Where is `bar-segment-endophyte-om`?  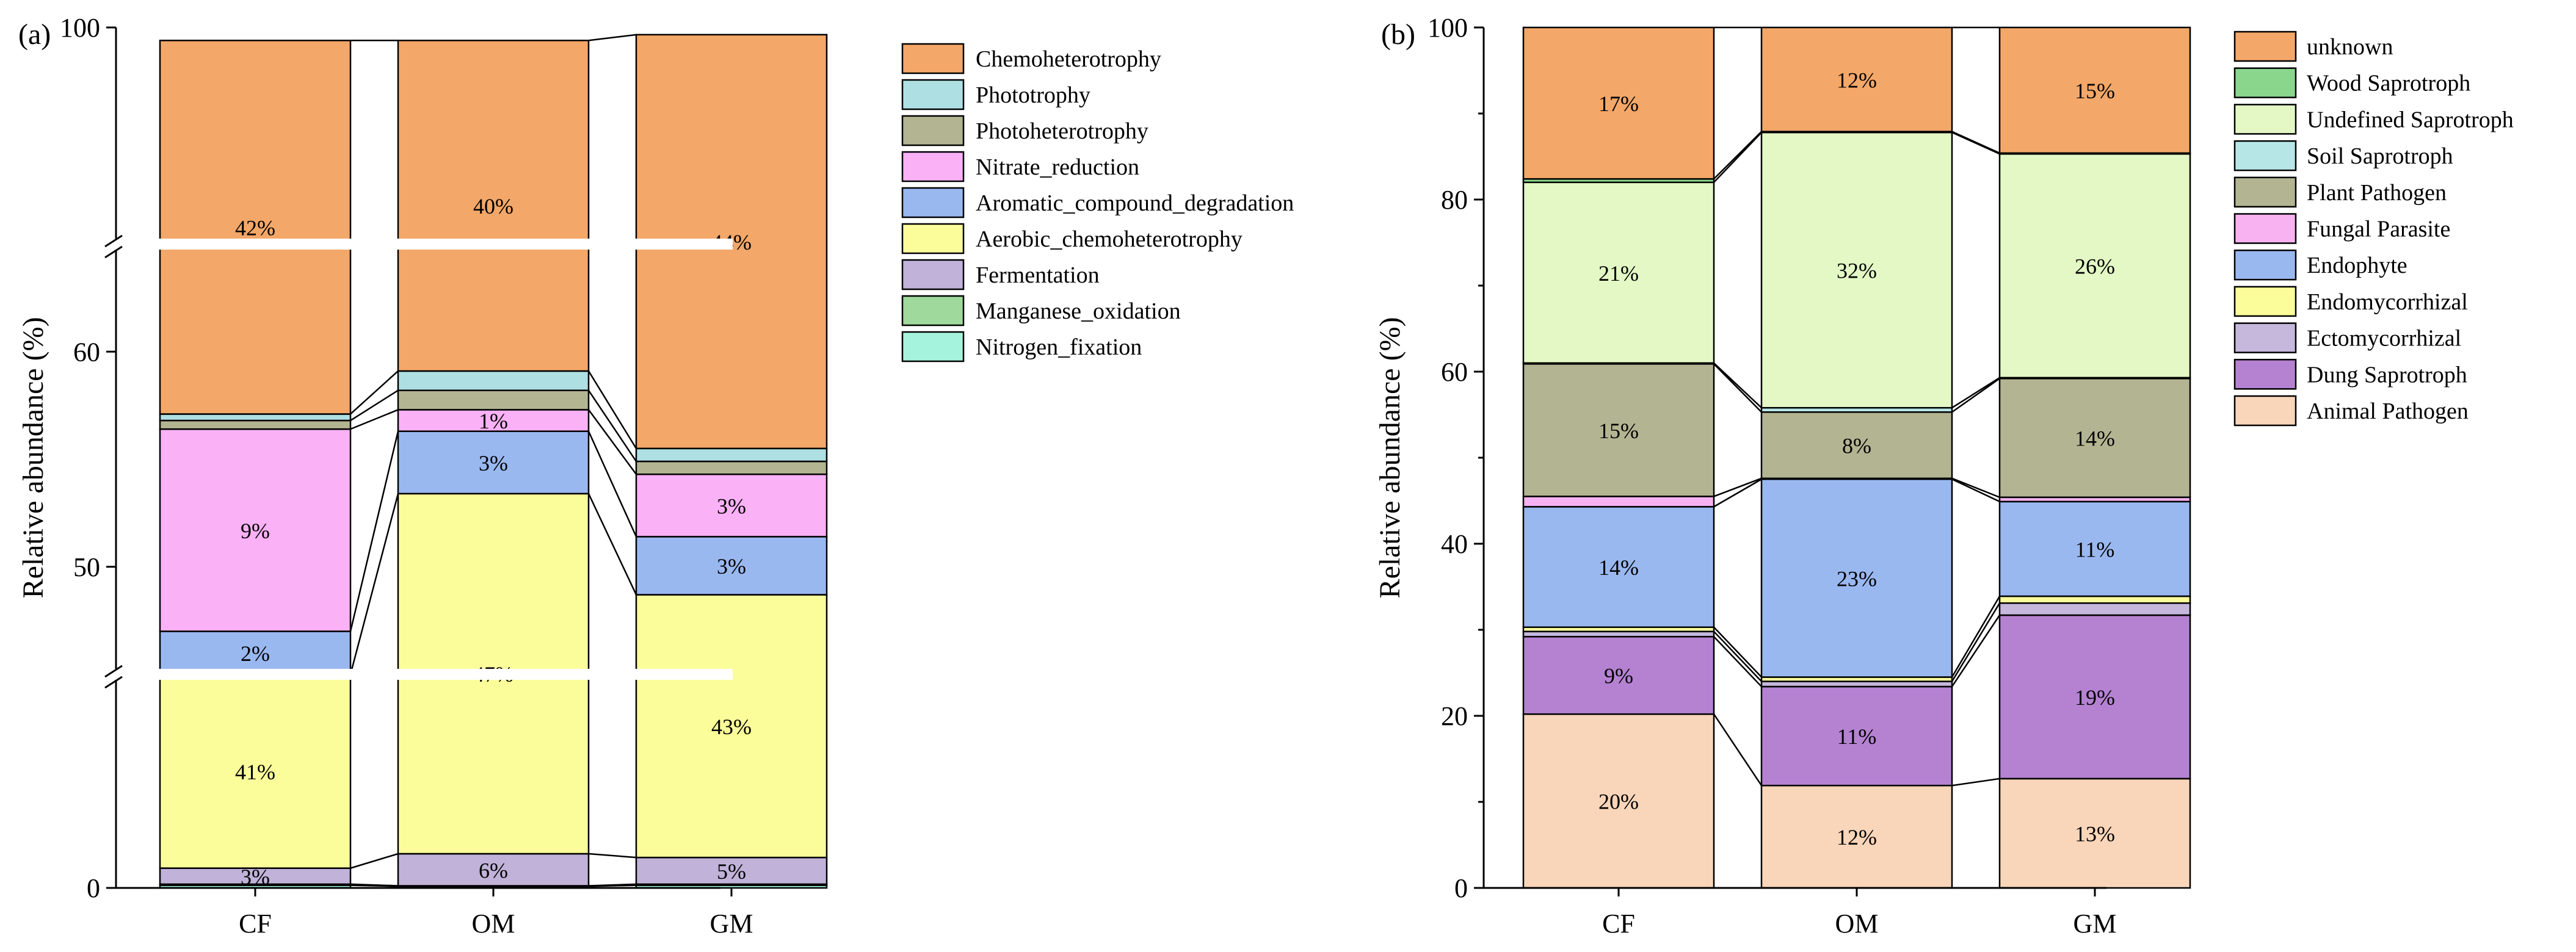
bar-segment-endophyte-om is located at coordinates (1856, 578).